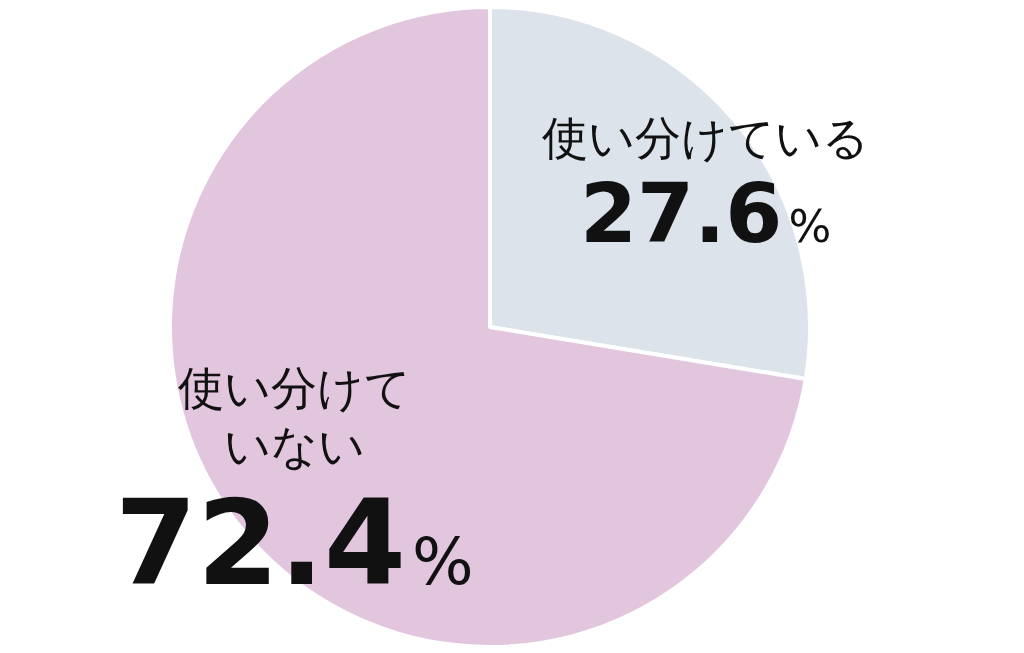 Image resolution: width=1024 pixels, height=653 pixels. What do you see at coordinates (294, 544) in the screenshot?
I see `data-label: 72.4%` at bounding box center [294, 544].